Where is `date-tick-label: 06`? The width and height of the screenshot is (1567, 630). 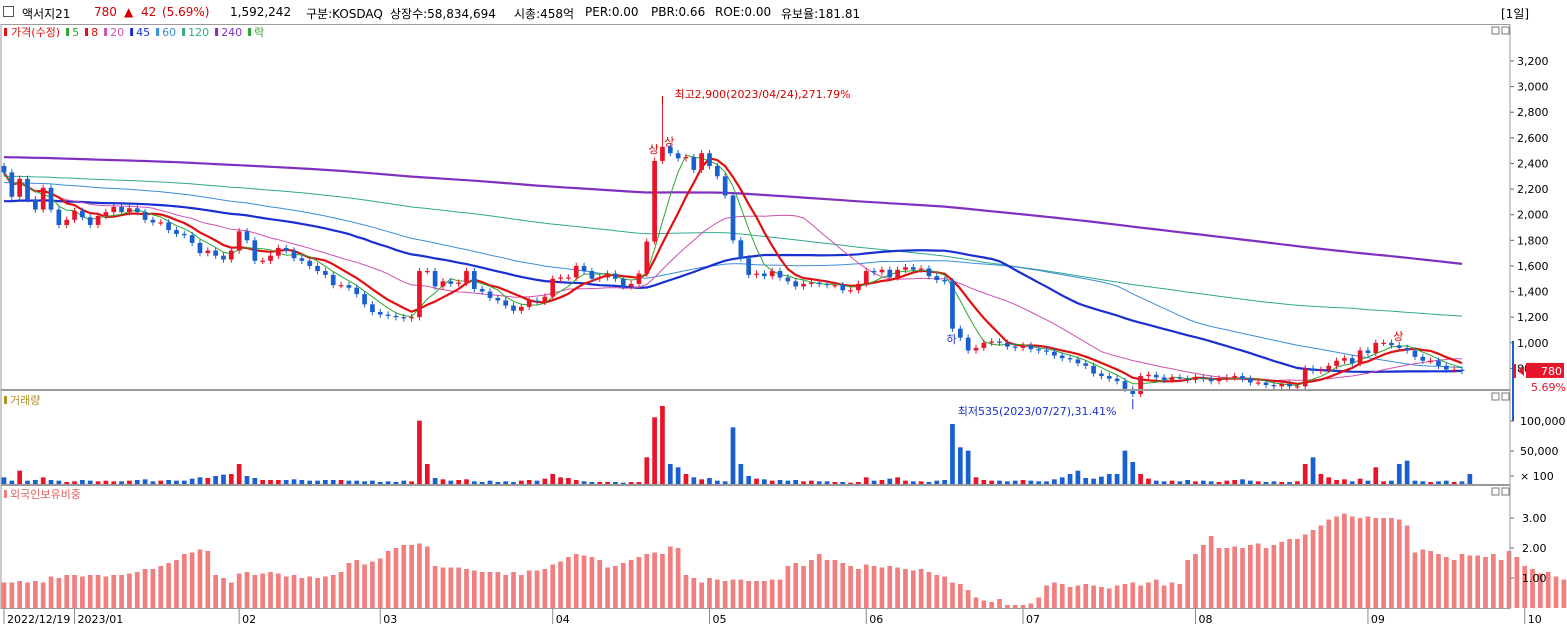
date-tick-label: 06 is located at coordinates (876, 619).